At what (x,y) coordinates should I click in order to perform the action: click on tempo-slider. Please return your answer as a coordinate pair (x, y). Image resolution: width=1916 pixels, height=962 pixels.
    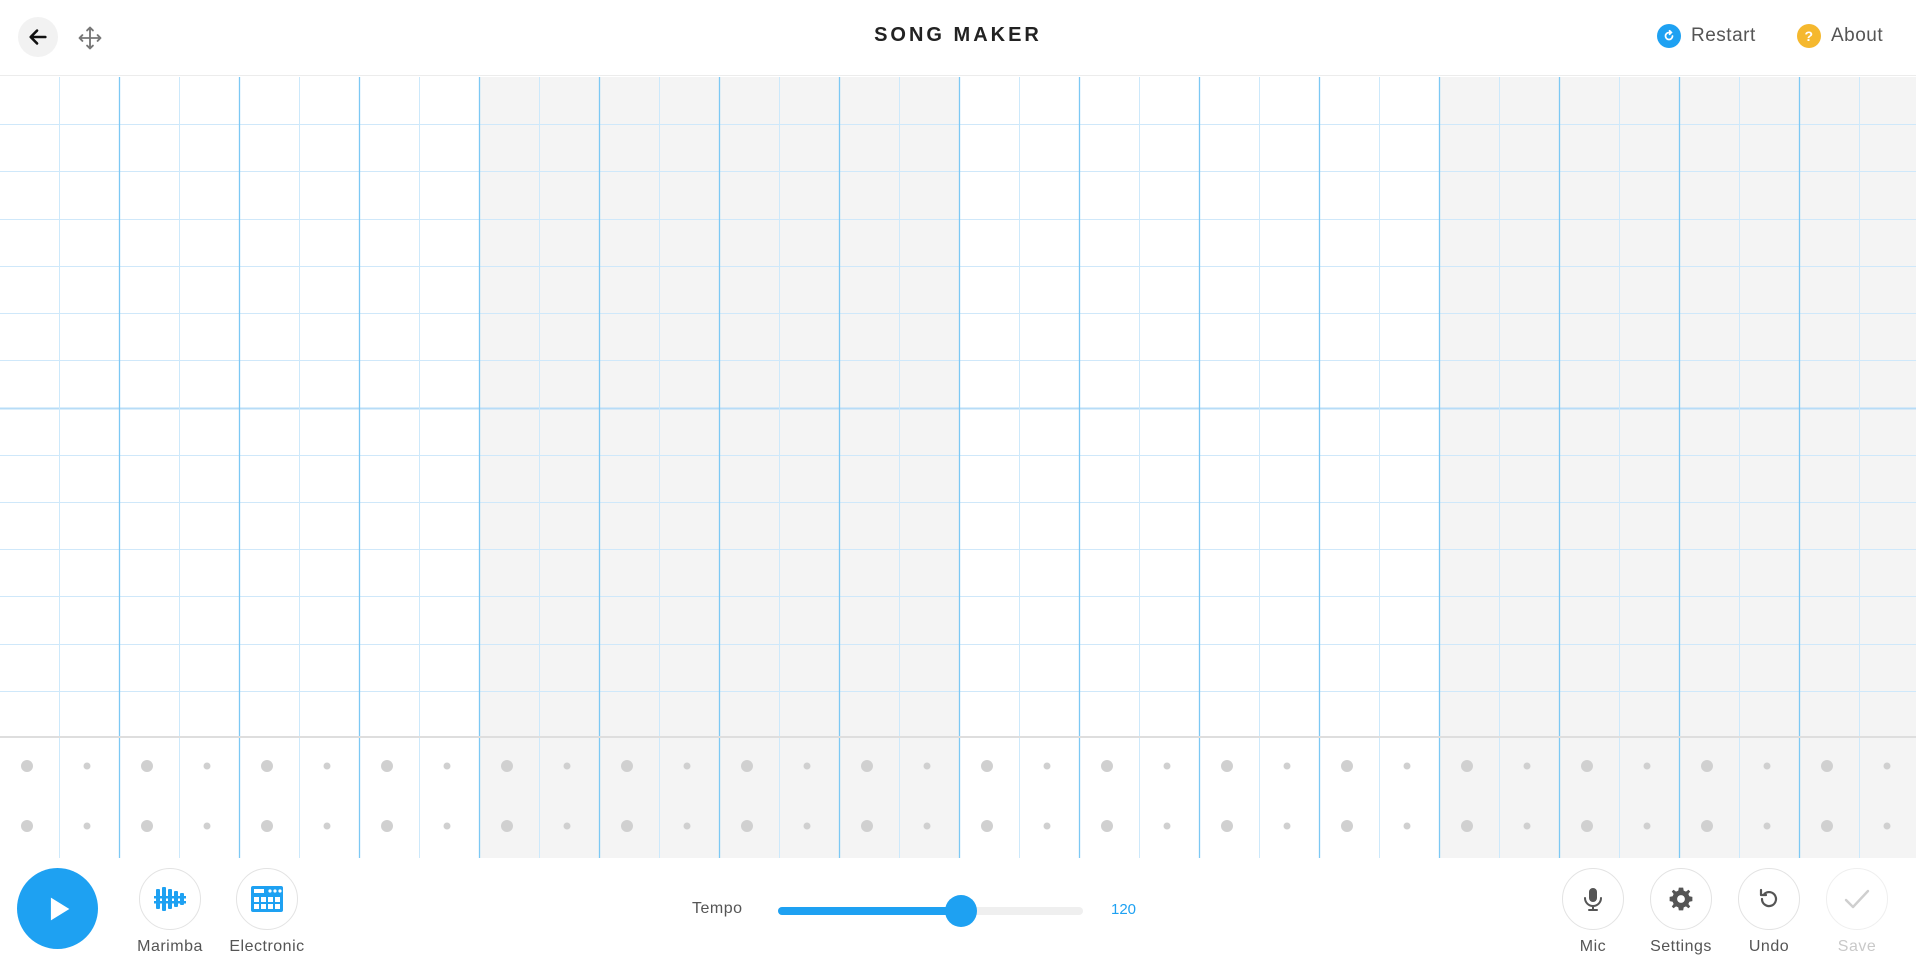
    Looking at the image, I should click on (930, 911).